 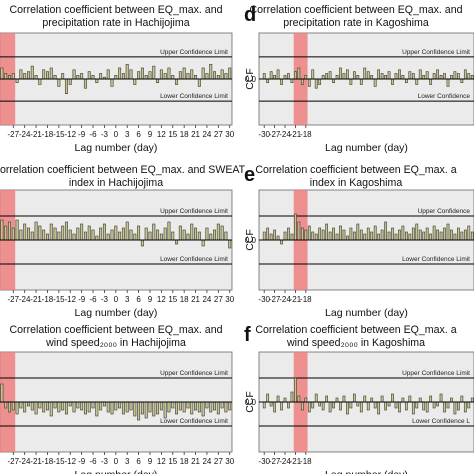 What do you see at coordinates (105, 134) in the screenshot?
I see `x-tick-label: -3` at bounding box center [105, 134].